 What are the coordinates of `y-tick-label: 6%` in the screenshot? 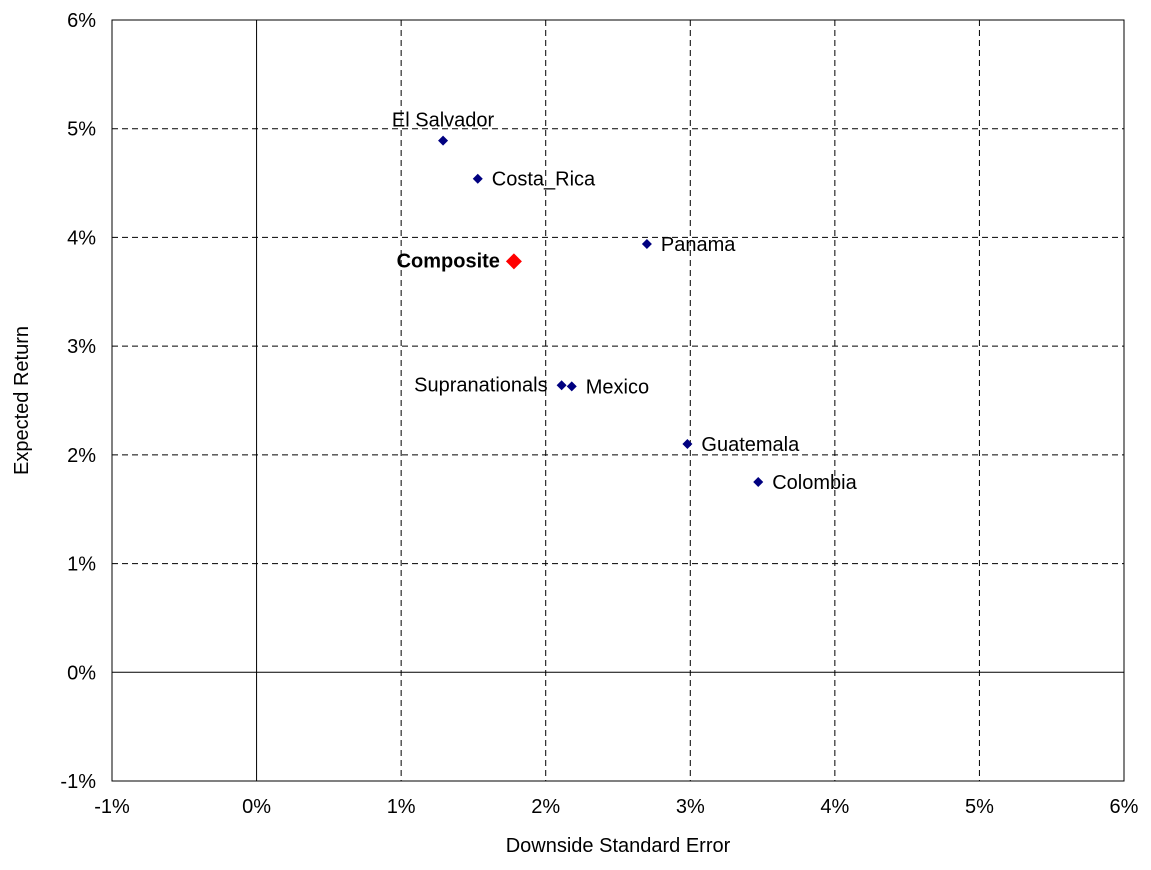 It's located at (81, 21).